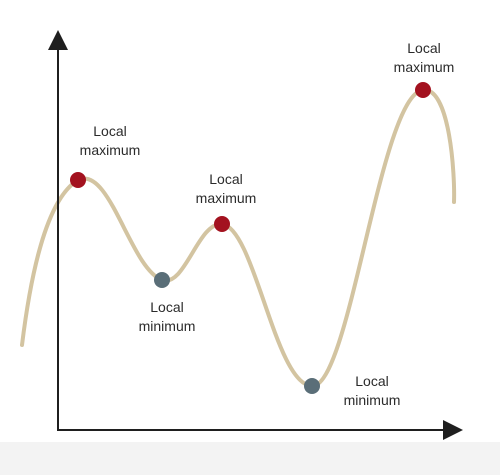  What do you see at coordinates (424, 57) in the screenshot?
I see `label-local-maximum-right: Local maximum` at bounding box center [424, 57].